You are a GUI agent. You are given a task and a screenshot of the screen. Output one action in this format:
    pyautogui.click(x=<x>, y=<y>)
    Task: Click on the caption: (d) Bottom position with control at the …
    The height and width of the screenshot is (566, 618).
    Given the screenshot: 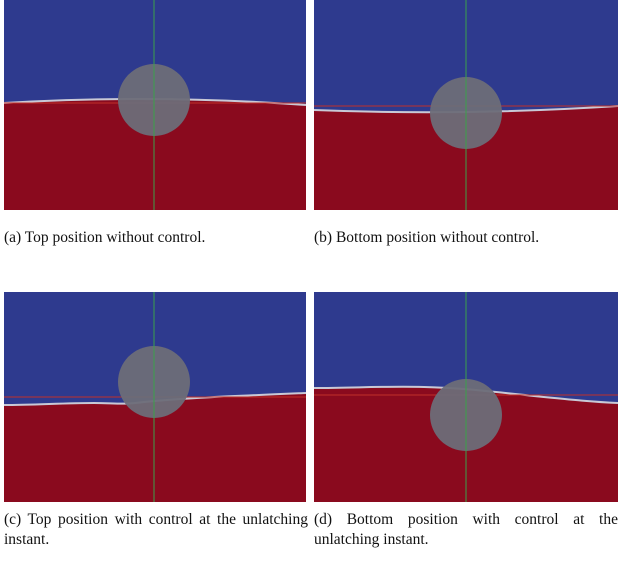 What is the action you would take?
    pyautogui.click(x=466, y=529)
    